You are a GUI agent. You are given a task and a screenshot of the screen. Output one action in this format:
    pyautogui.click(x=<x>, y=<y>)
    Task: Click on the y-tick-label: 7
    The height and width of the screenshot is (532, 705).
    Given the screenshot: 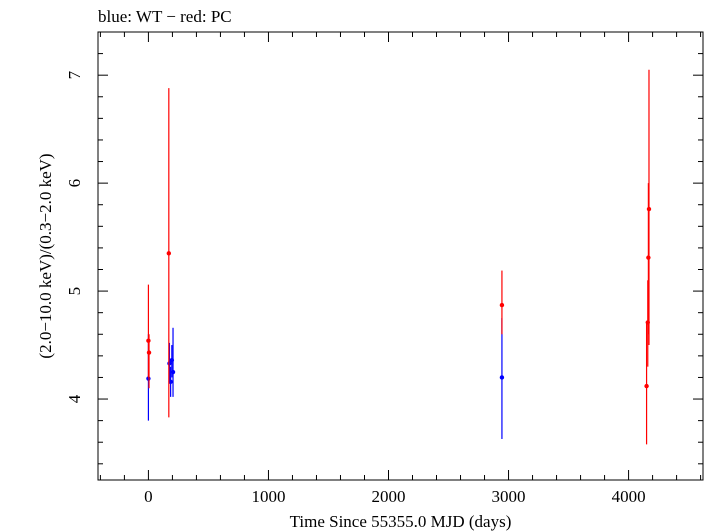 What is the action you would take?
    pyautogui.click(x=74, y=74)
    